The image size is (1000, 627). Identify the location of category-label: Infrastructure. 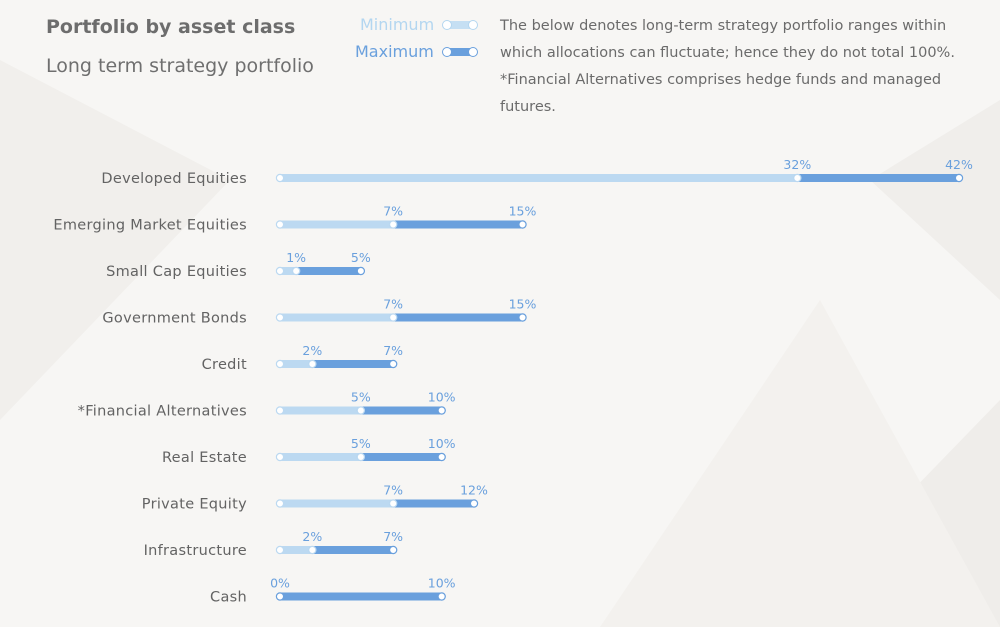
(195, 551).